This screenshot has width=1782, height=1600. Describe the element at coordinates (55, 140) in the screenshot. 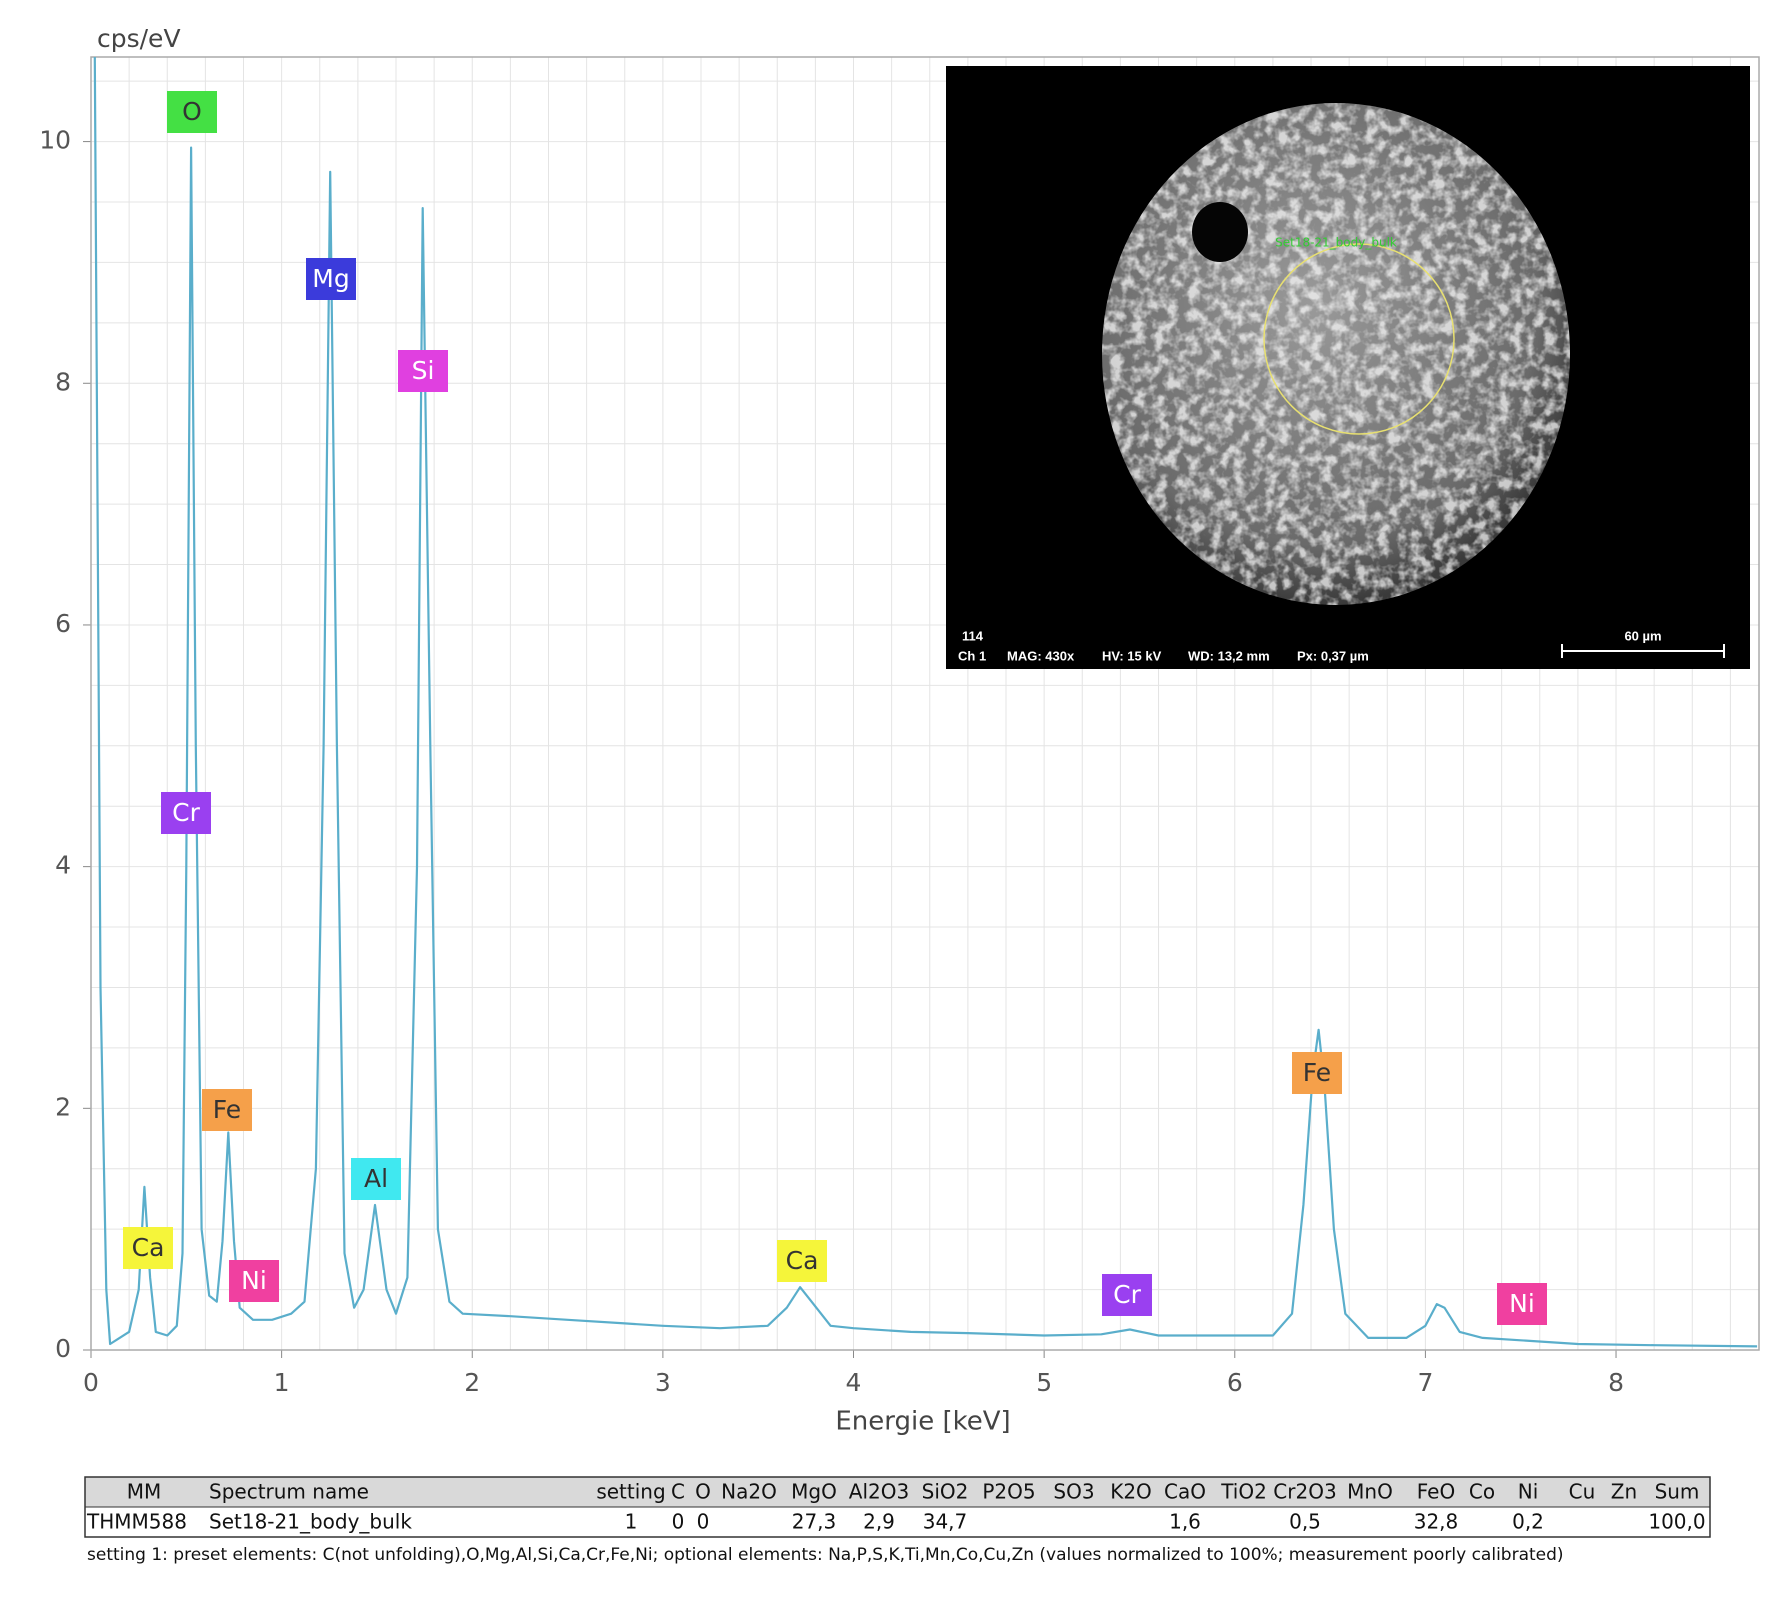

I see `y-tick-label: 10` at that location.